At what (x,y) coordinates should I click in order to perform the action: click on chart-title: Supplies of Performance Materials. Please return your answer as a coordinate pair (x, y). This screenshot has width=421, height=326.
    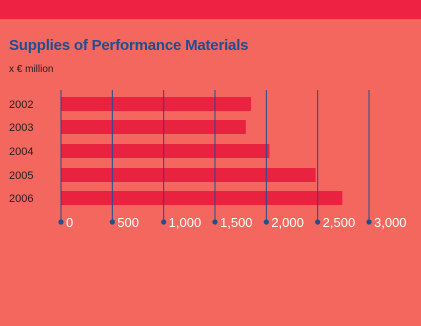
    Looking at the image, I should click on (129, 45).